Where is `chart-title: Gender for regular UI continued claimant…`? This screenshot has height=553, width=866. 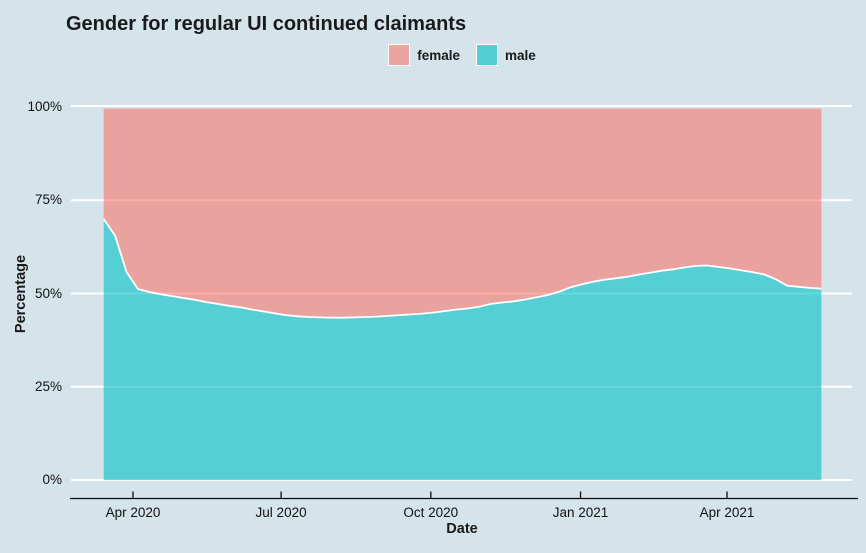 chart-title: Gender for regular UI continued claimant… is located at coordinates (266, 24).